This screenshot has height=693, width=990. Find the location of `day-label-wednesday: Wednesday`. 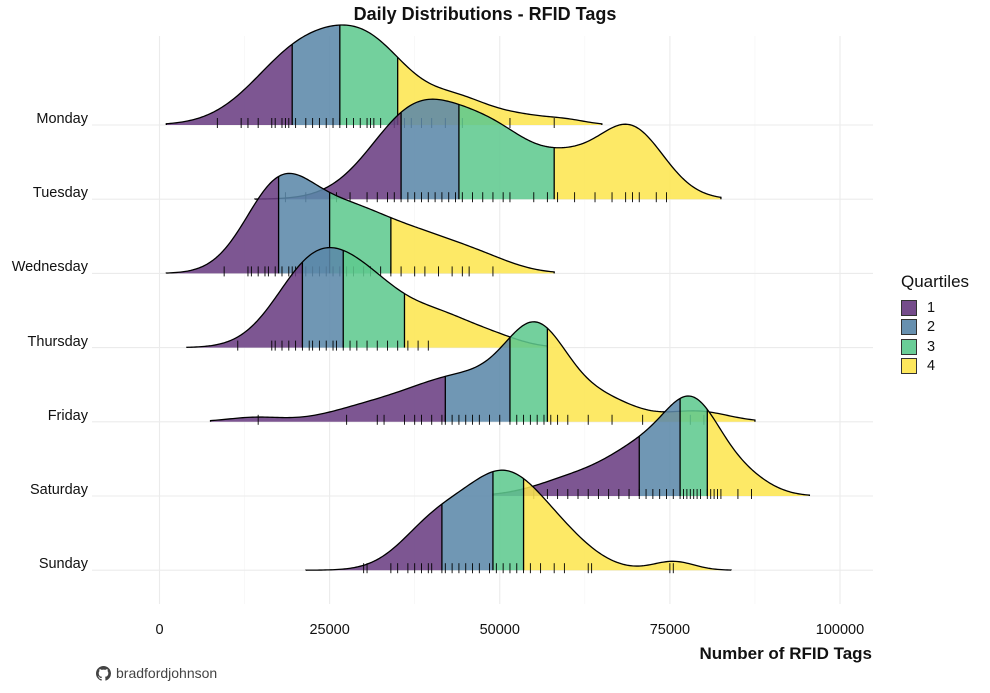

day-label-wednesday: Wednesday is located at coordinates (49, 267).